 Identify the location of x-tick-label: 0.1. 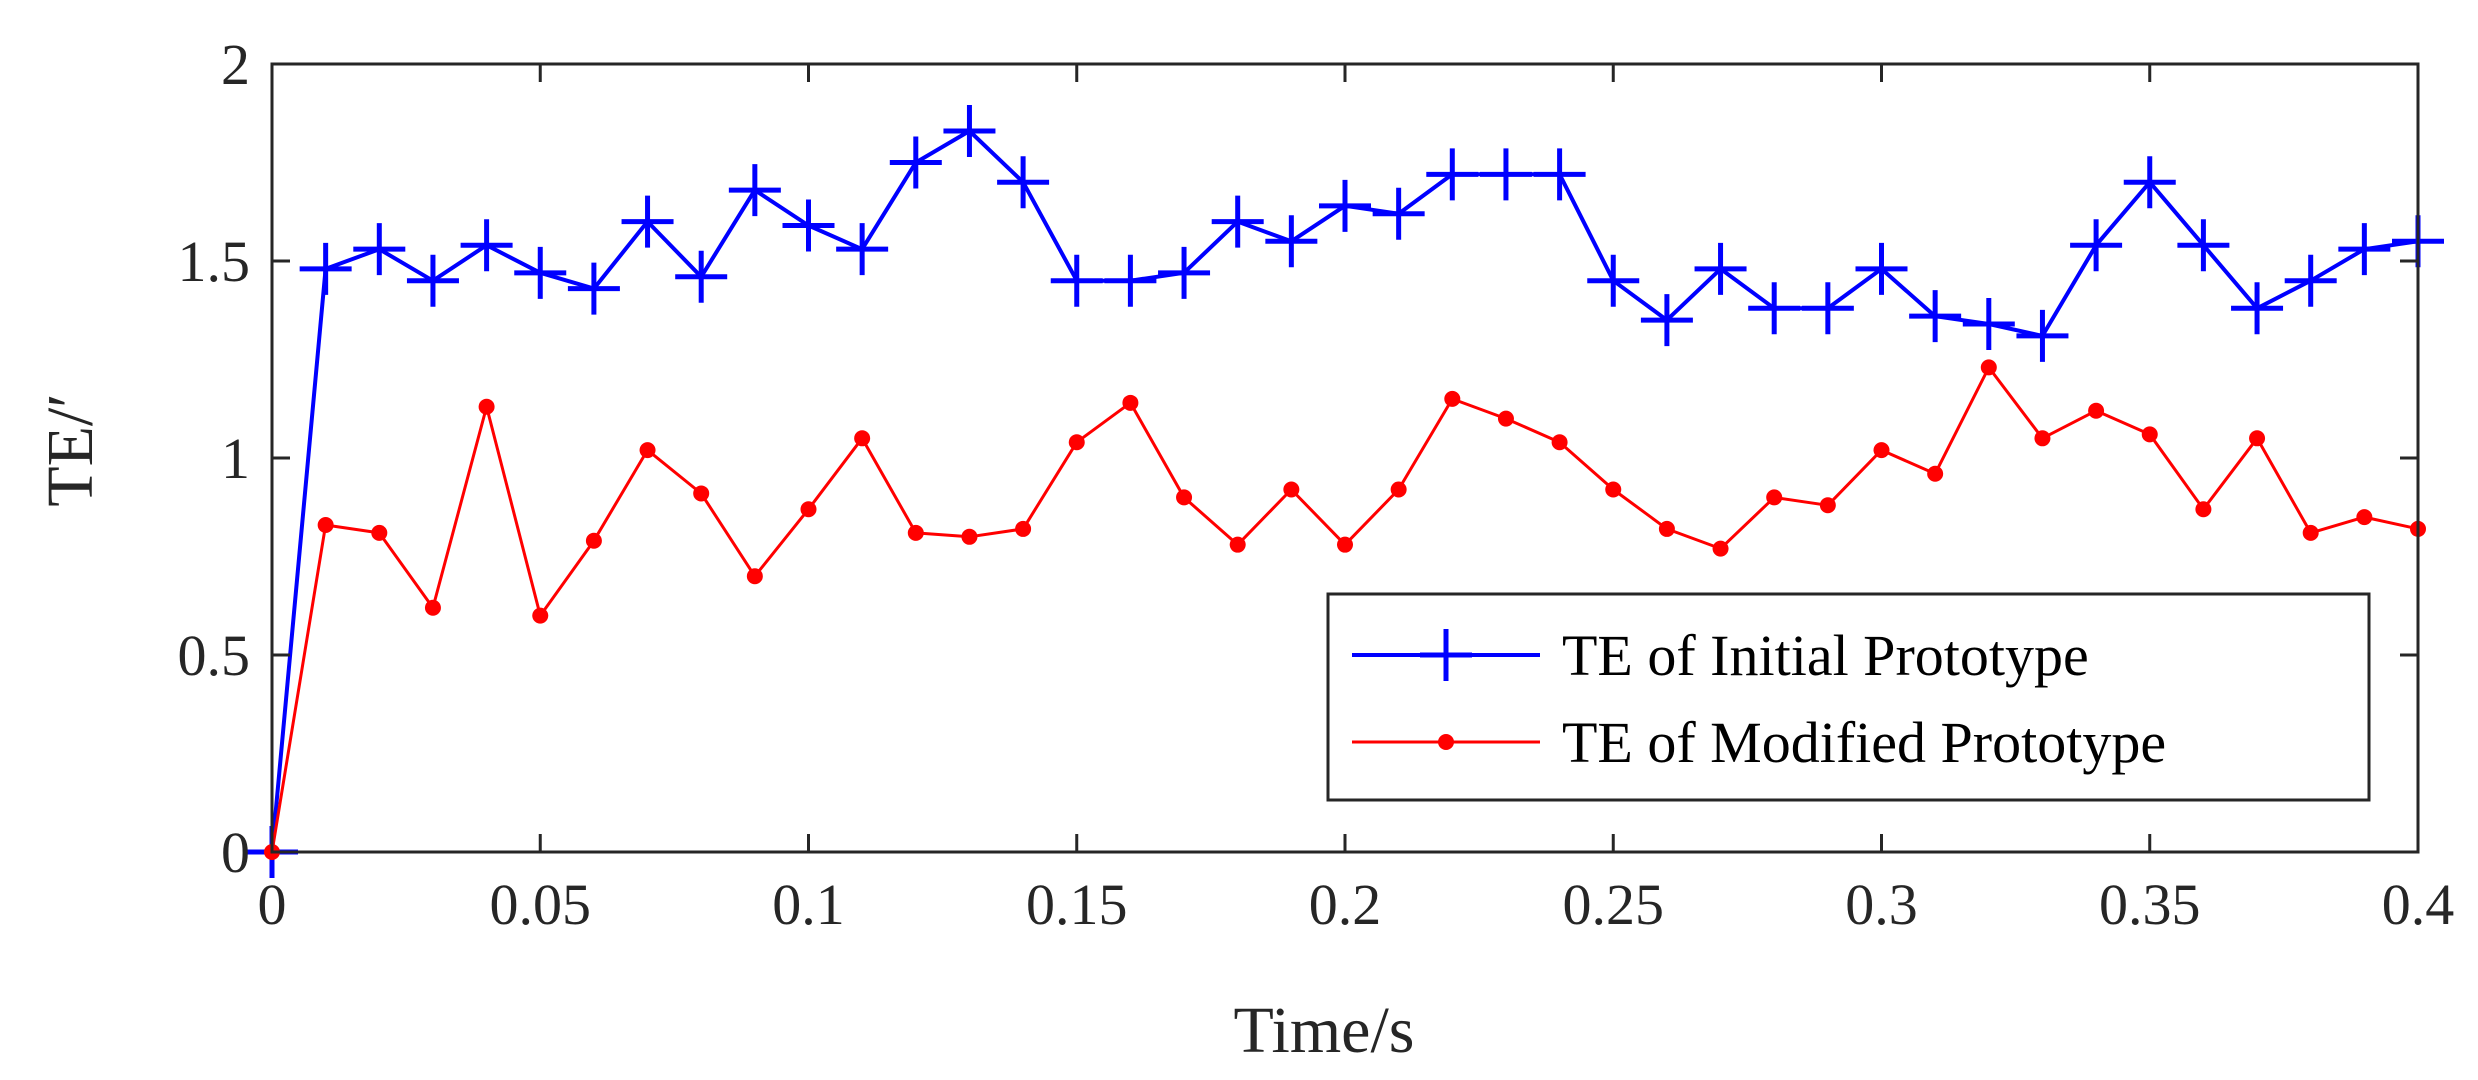
(808, 904).